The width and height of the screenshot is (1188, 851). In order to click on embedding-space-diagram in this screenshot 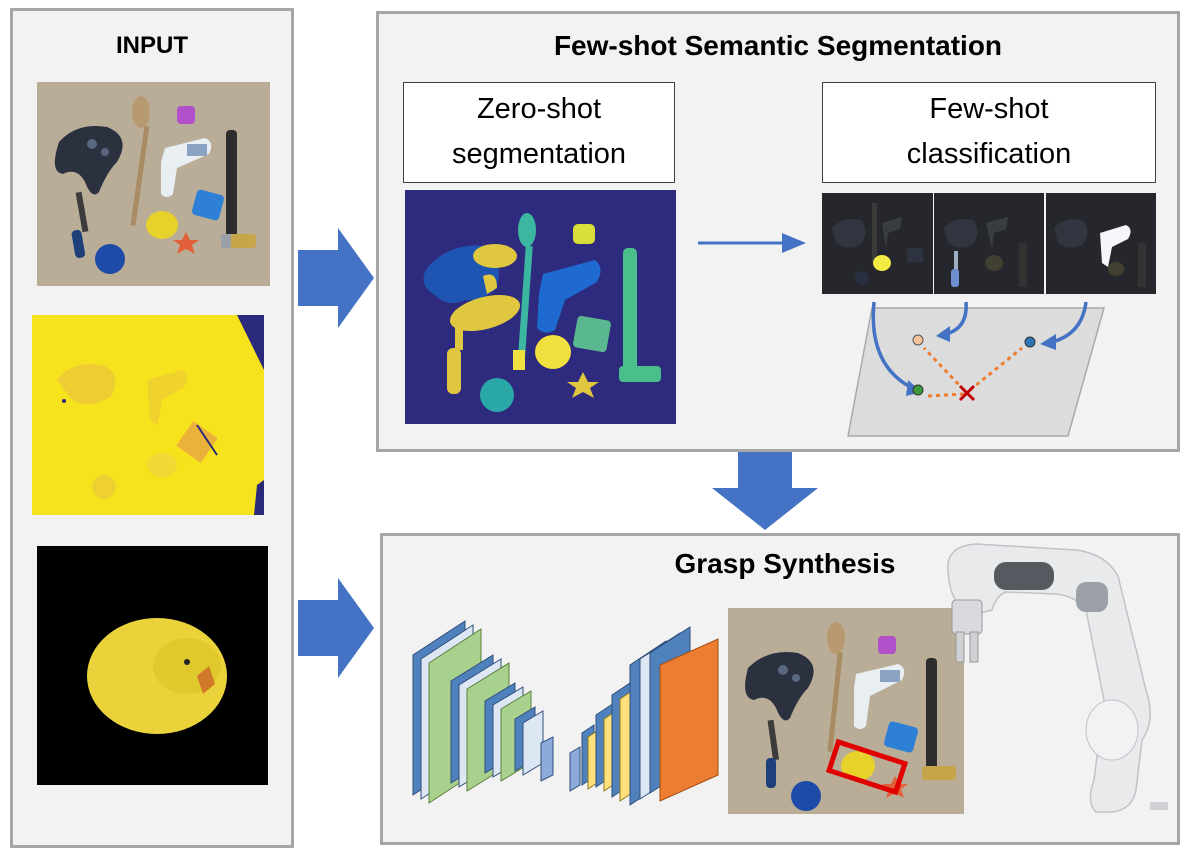, I will do `click(976, 369)`.